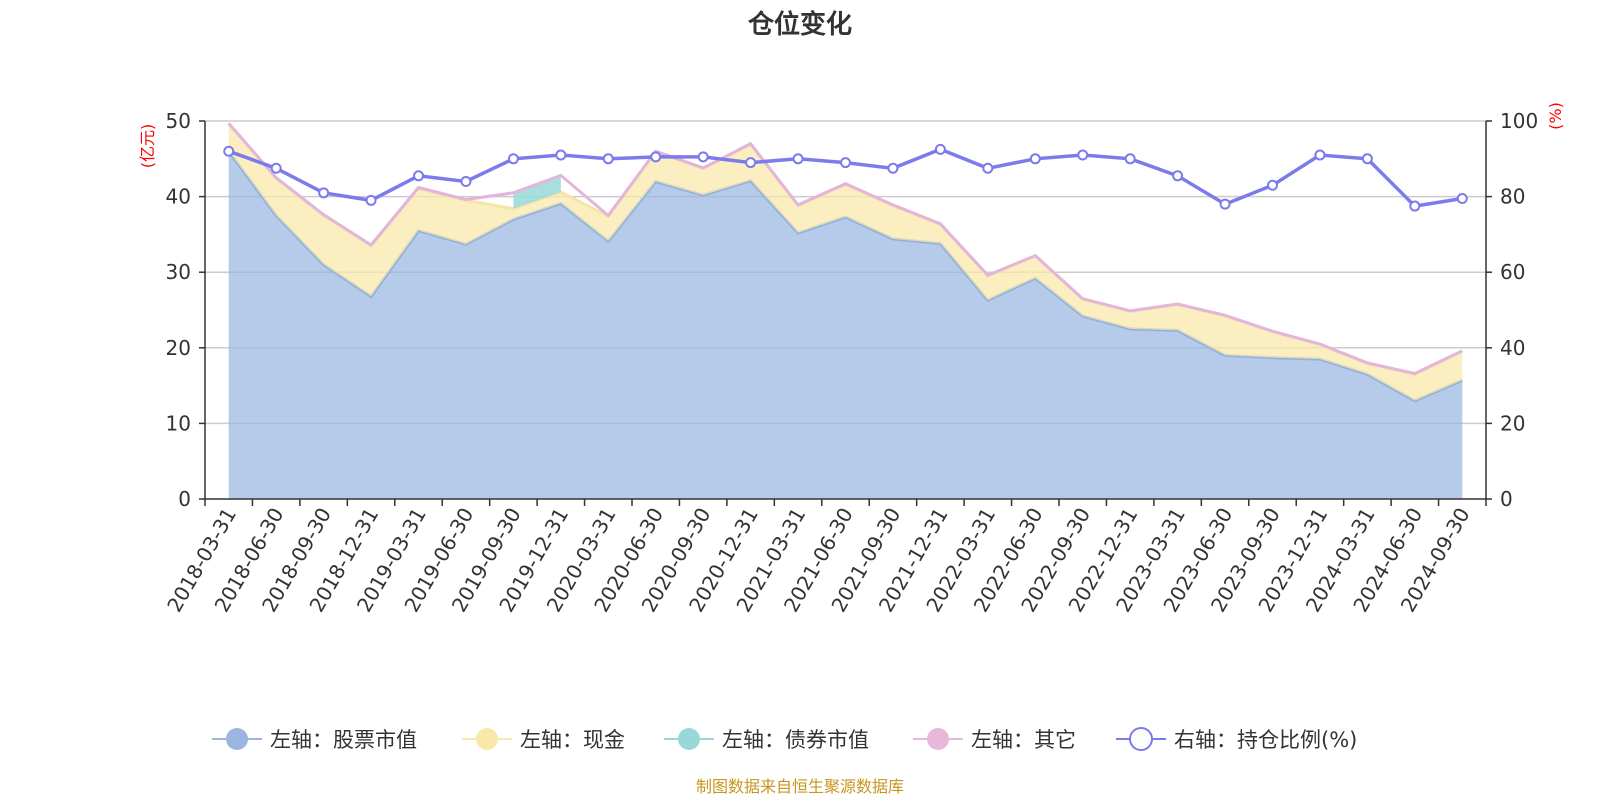 This screenshot has width=1600, height=800. I want to click on left-axis-unit: (亿元), so click(147, 146).